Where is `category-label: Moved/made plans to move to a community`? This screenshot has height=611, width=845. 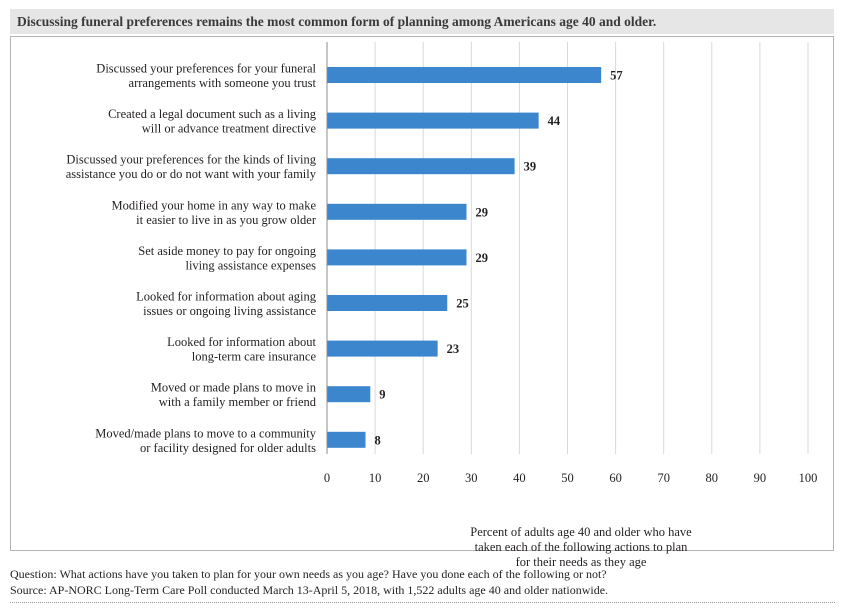
category-label: Moved/made plans to move to a community is located at coordinates (206, 433).